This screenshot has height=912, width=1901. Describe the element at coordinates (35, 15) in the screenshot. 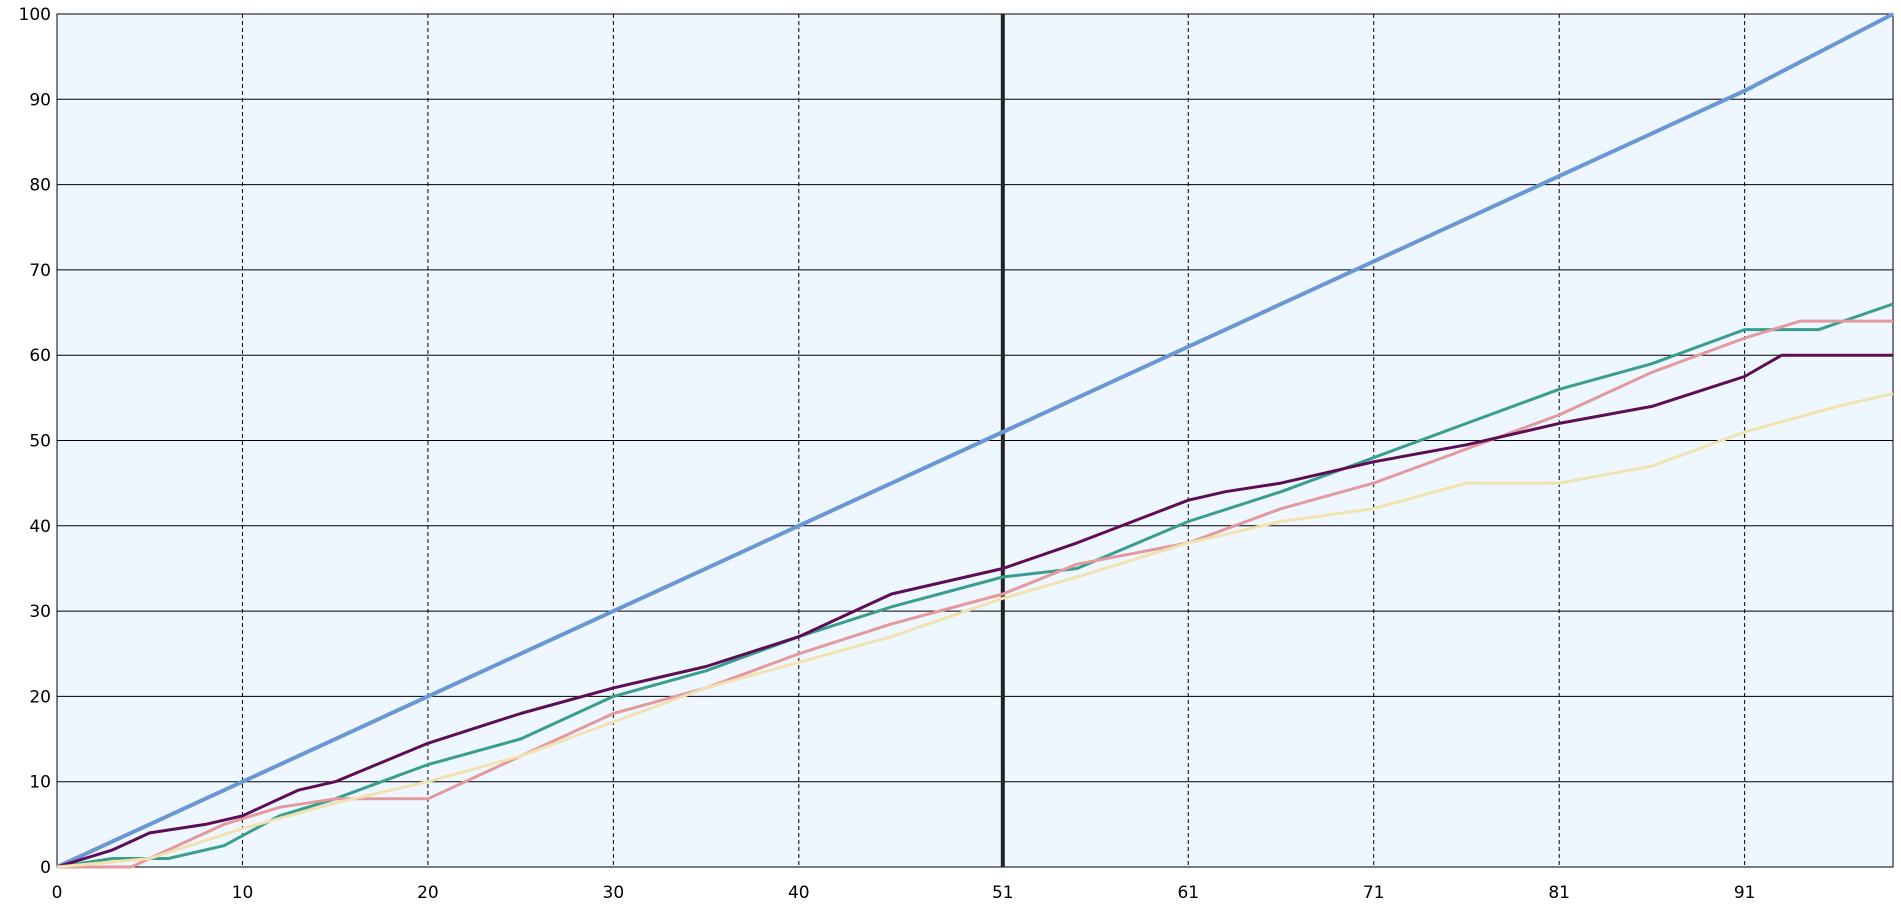

I see `y-tick-label: 100` at that location.